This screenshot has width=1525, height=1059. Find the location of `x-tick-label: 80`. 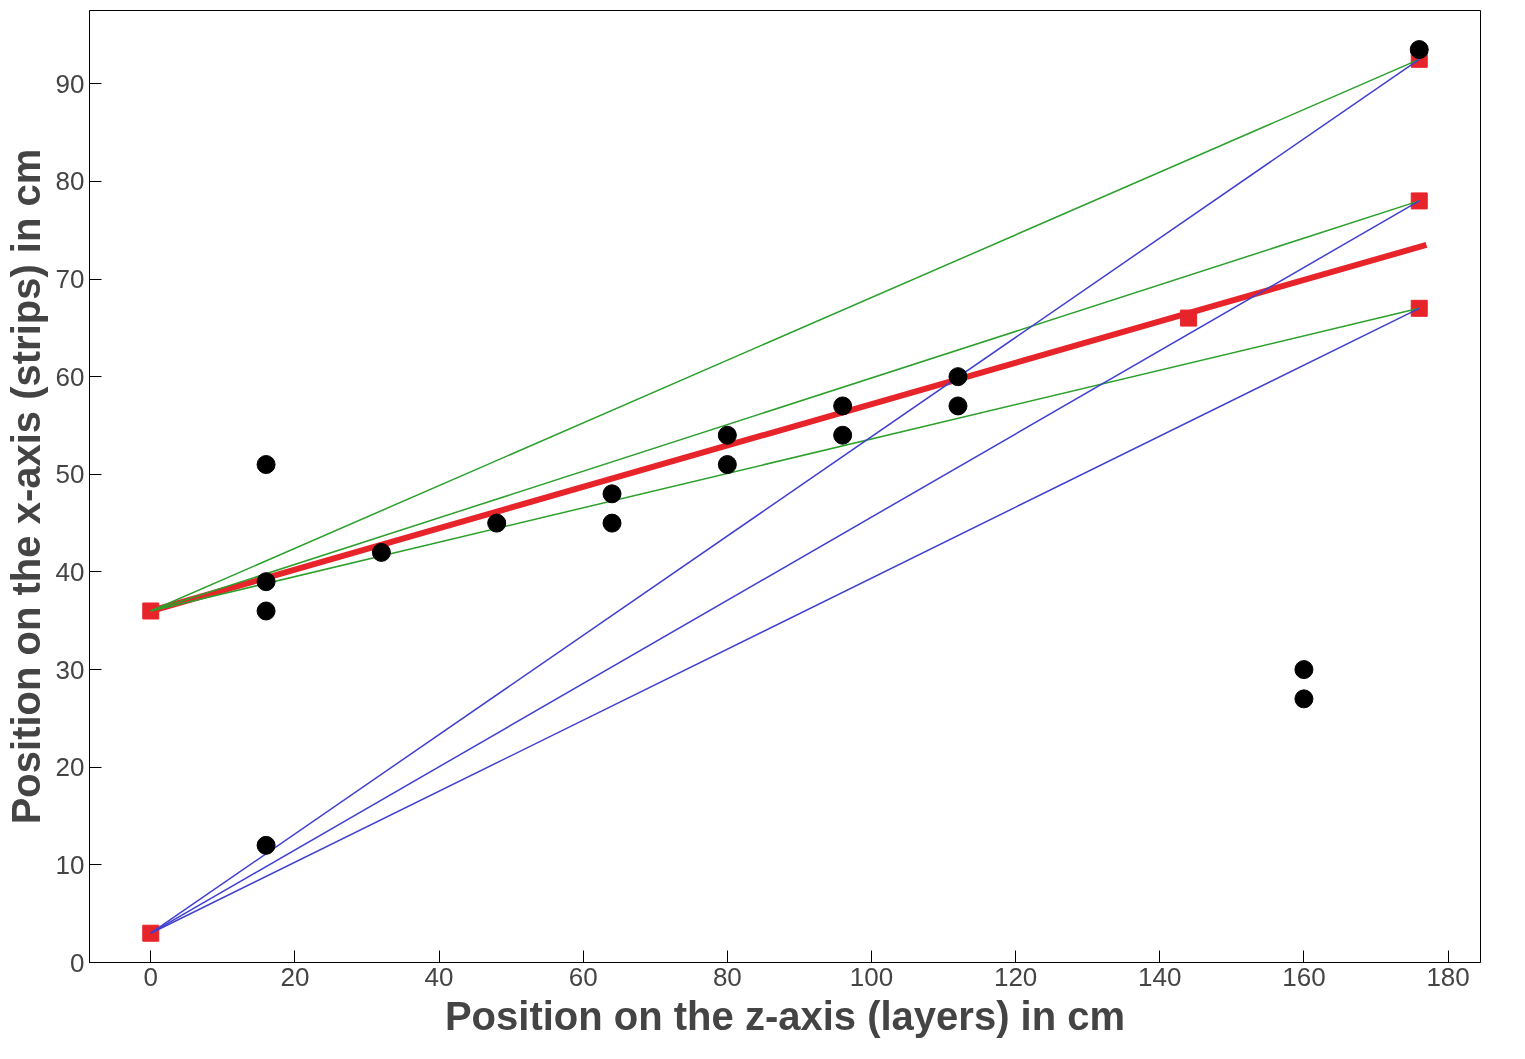

x-tick-label: 80 is located at coordinates (727, 976).